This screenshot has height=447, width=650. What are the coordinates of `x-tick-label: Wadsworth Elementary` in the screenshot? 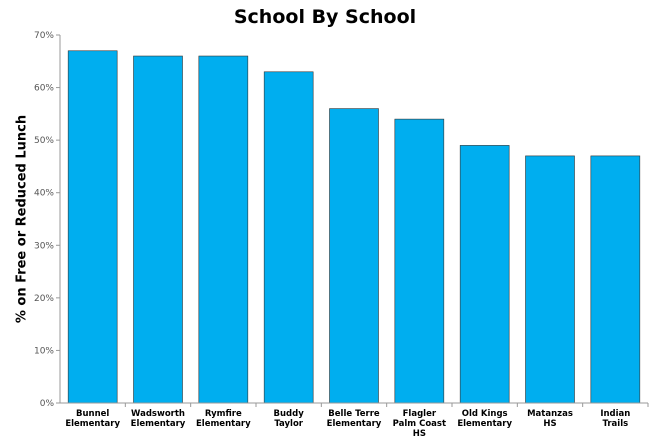 It's located at (158, 419).